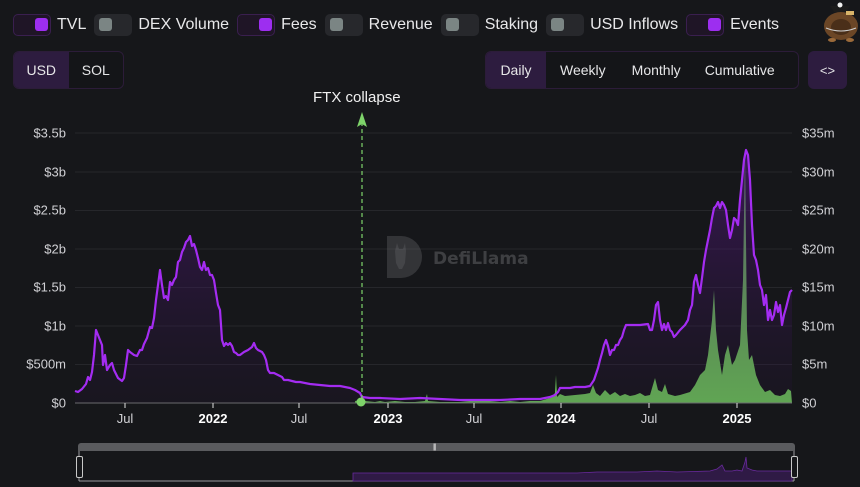  Describe the element at coordinates (481, 259) in the screenshot. I see `svg-text: DefiLlama` at that location.